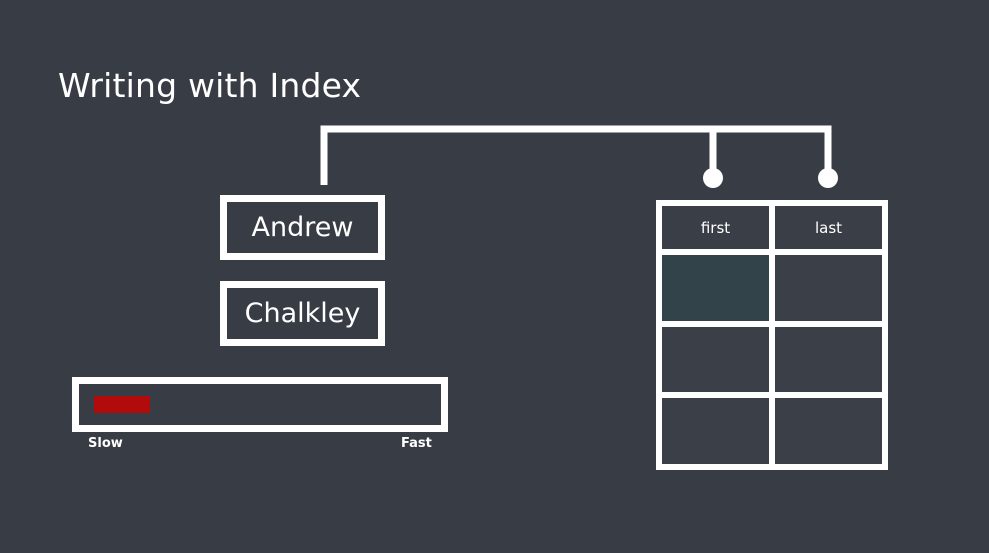 The width and height of the screenshot is (989, 553). What do you see at coordinates (715, 227) in the screenshot?
I see `column-header-first: first` at bounding box center [715, 227].